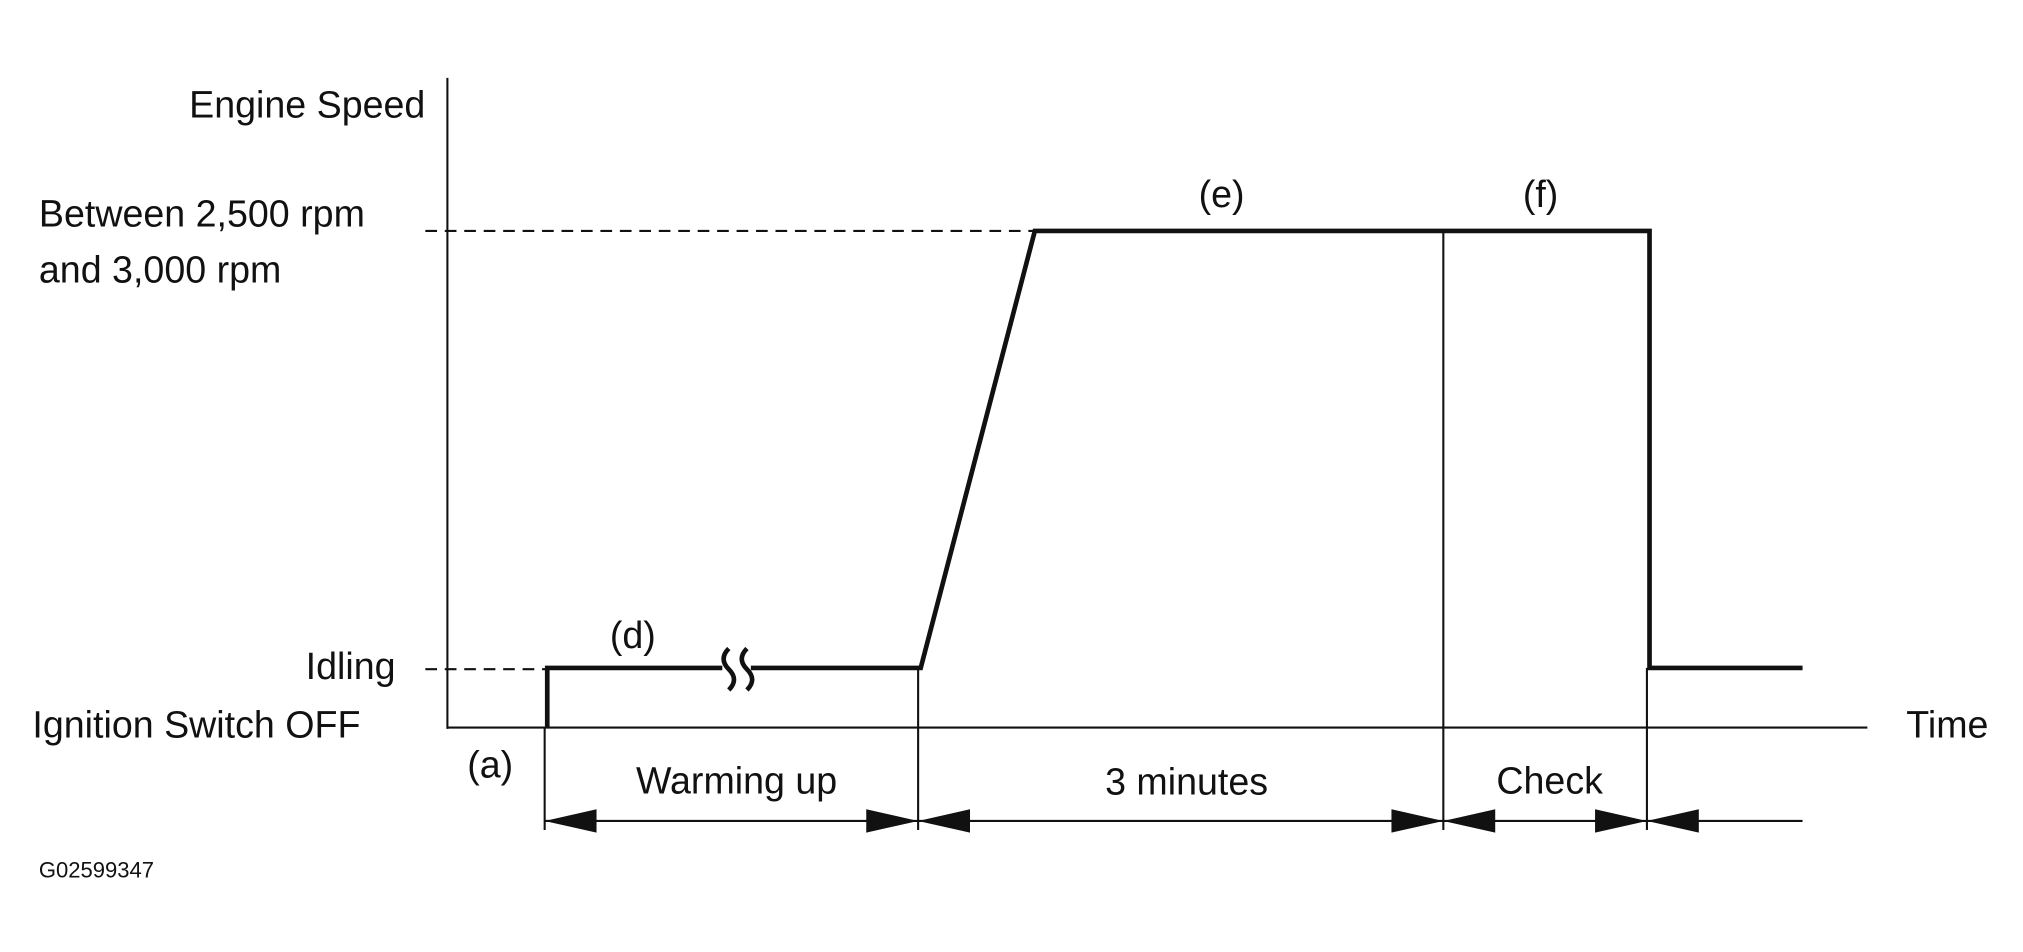 The height and width of the screenshot is (952, 2023). What do you see at coordinates (738, 669) in the screenshot?
I see `break-mark` at bounding box center [738, 669].